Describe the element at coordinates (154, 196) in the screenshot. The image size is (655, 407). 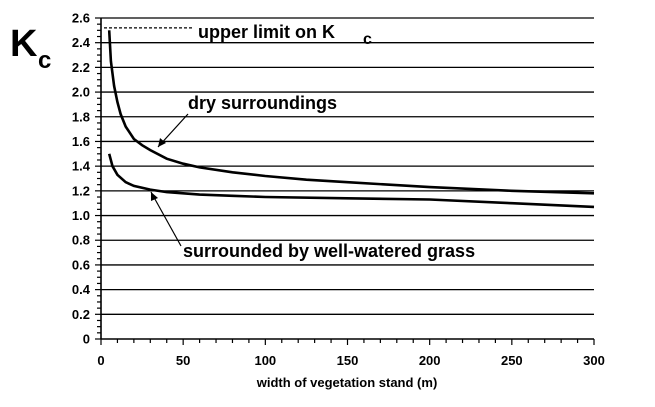
I see `well-watered-grass-arrowhead` at that location.